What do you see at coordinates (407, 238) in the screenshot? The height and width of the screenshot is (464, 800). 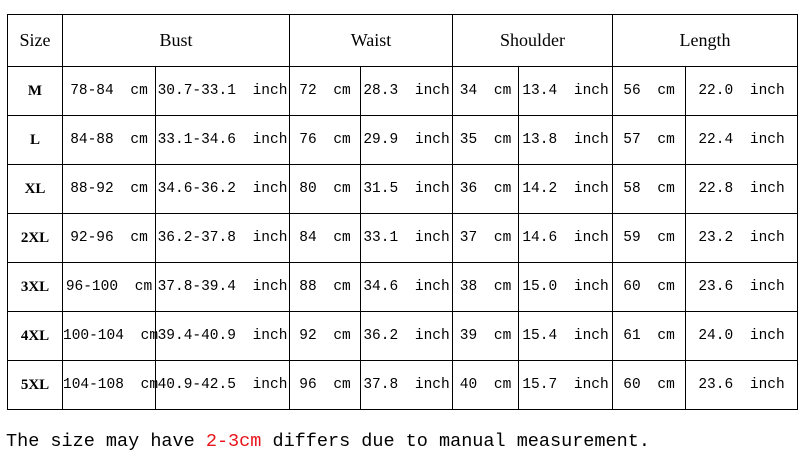 I see `measure-cell: 33.1 inch` at bounding box center [407, 238].